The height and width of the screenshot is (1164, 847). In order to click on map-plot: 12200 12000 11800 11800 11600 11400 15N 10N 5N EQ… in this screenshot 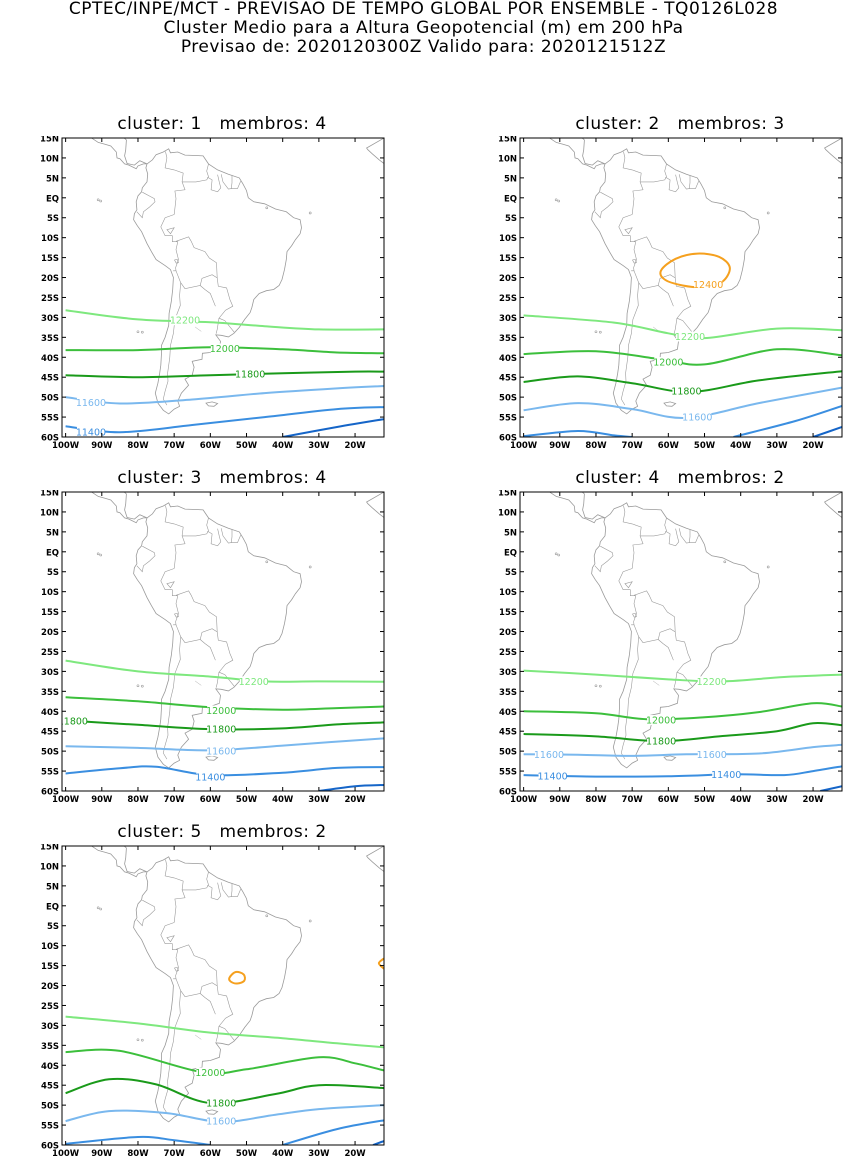, I will do `click(212, 647)`.